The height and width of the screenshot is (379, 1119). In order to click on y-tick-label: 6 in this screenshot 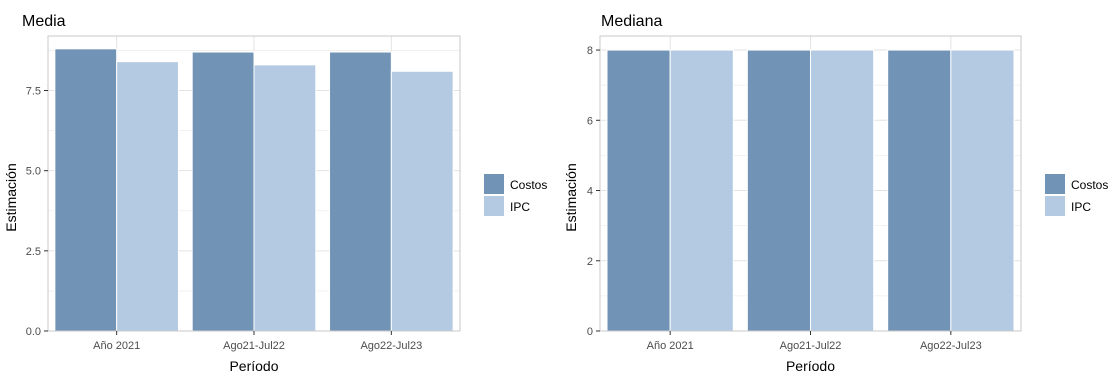, I will do `click(590, 121)`.